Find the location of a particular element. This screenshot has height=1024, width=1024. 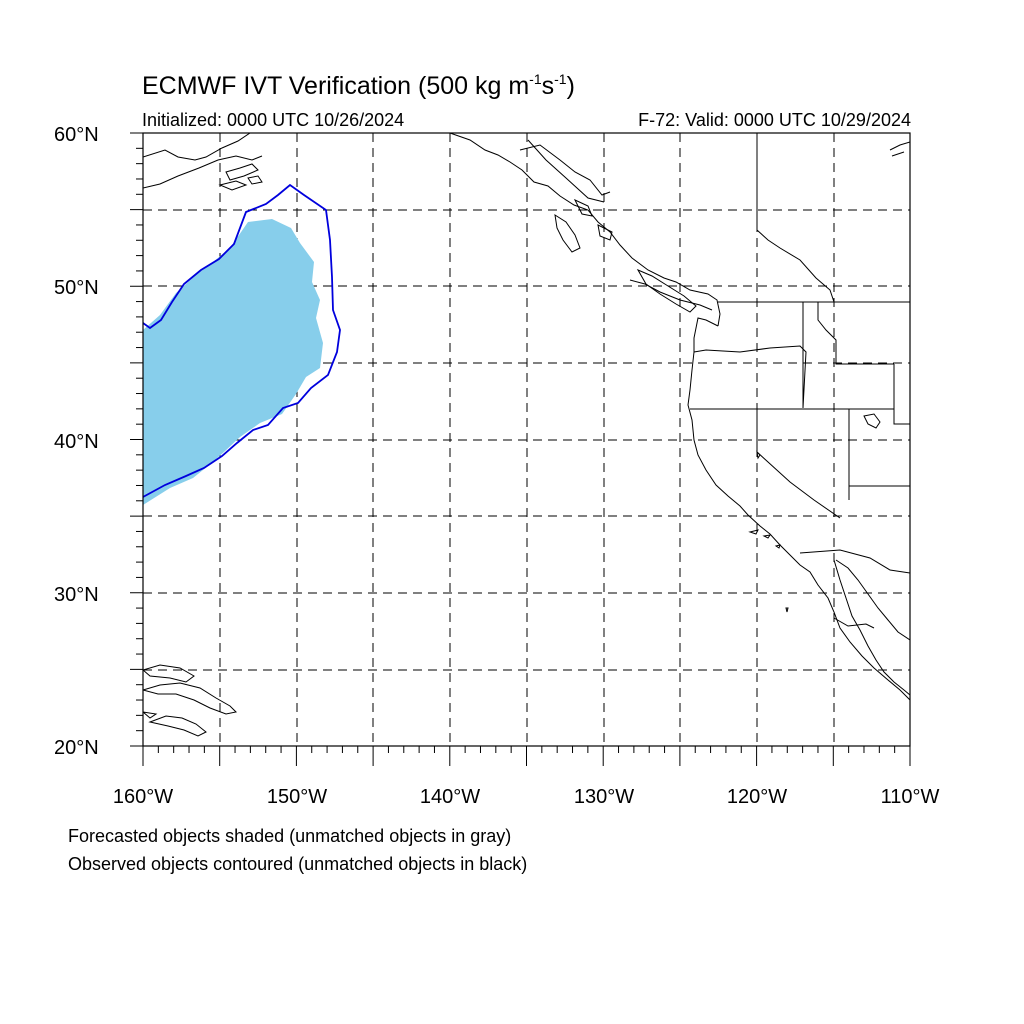

alaska-islands is located at coordinates (240, 177).